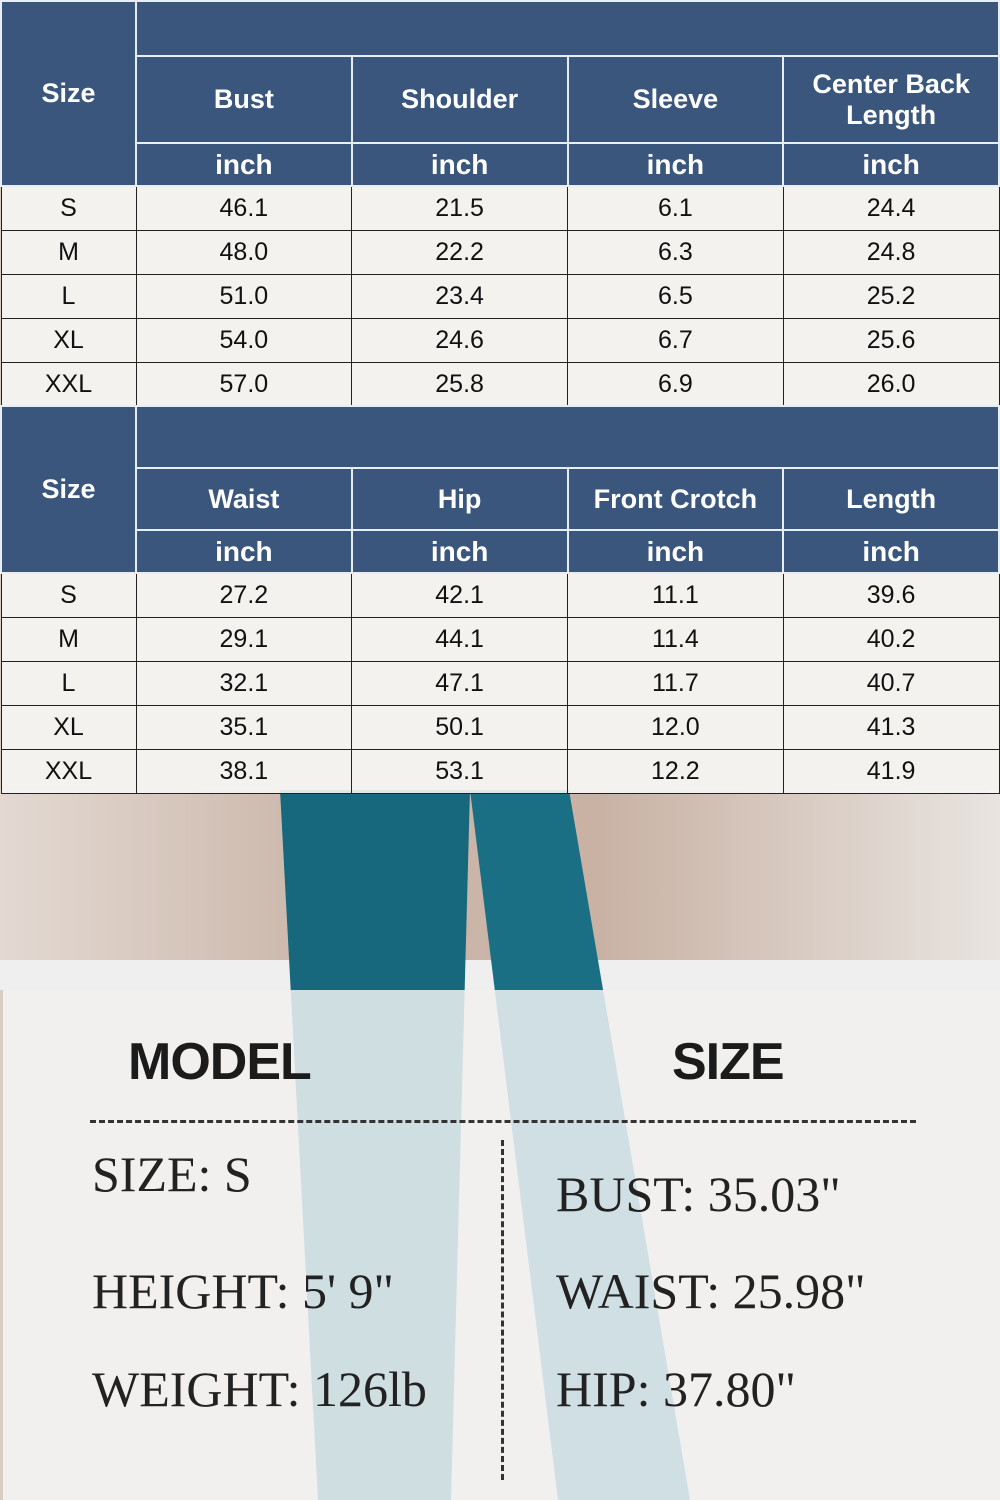 Image resolution: width=1000 pixels, height=1500 pixels. What do you see at coordinates (259, 1389) in the screenshot?
I see `model-weight: WEIGHT: 126lb` at bounding box center [259, 1389].